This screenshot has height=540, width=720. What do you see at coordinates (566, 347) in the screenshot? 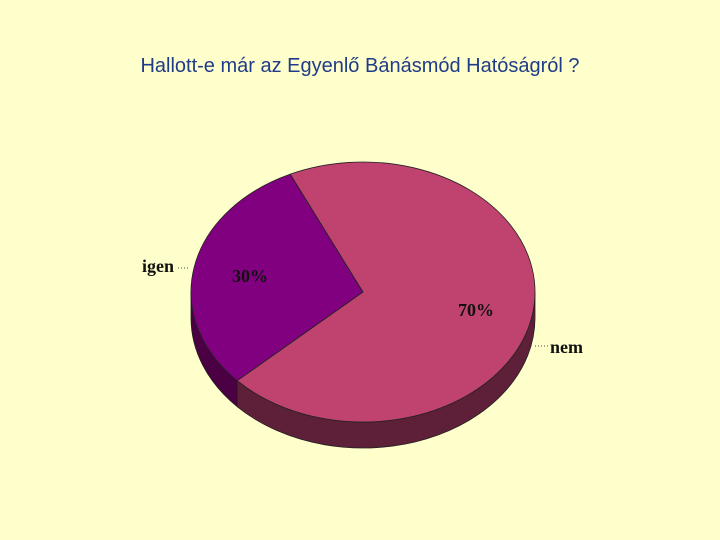
I see `category-label-nem: nem` at bounding box center [566, 347].